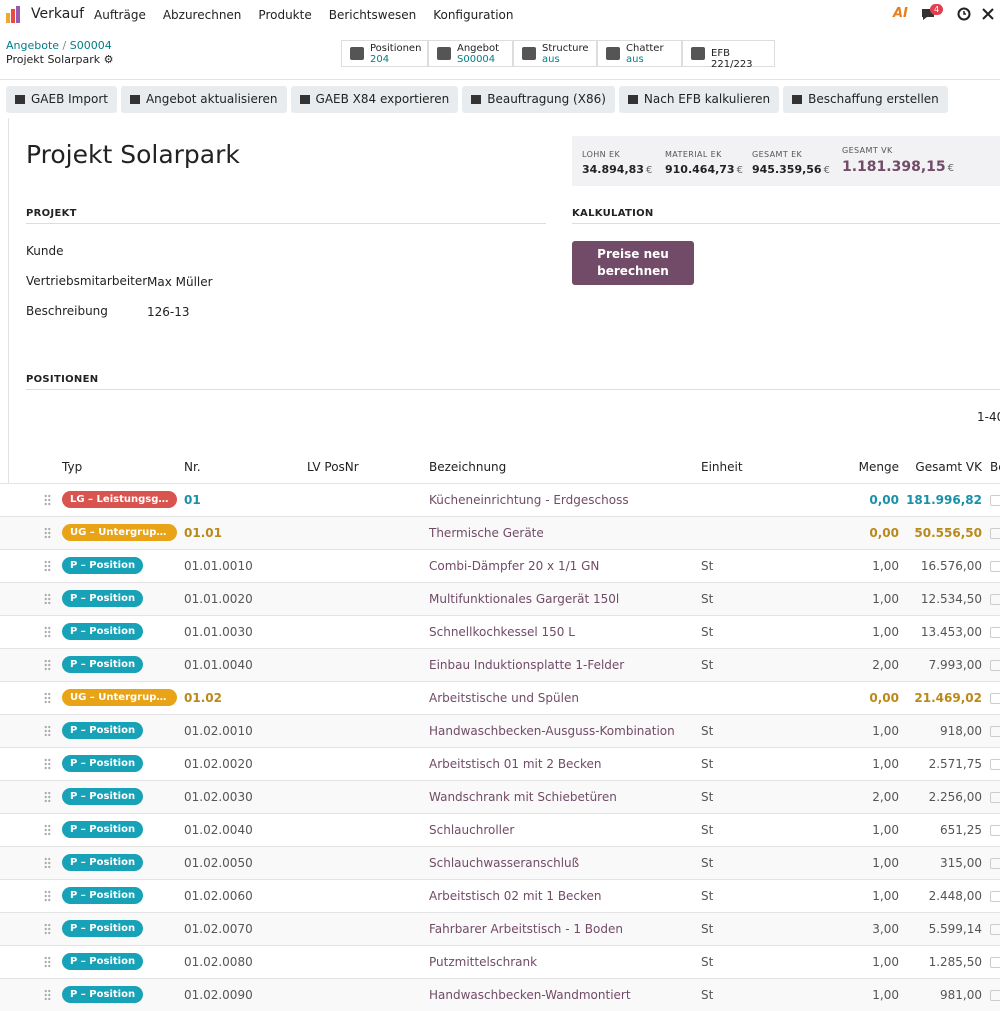 Image resolution: width=1000 pixels, height=1011 pixels. What do you see at coordinates (13, 14) in the screenshot?
I see `app-logo` at bounding box center [13, 14].